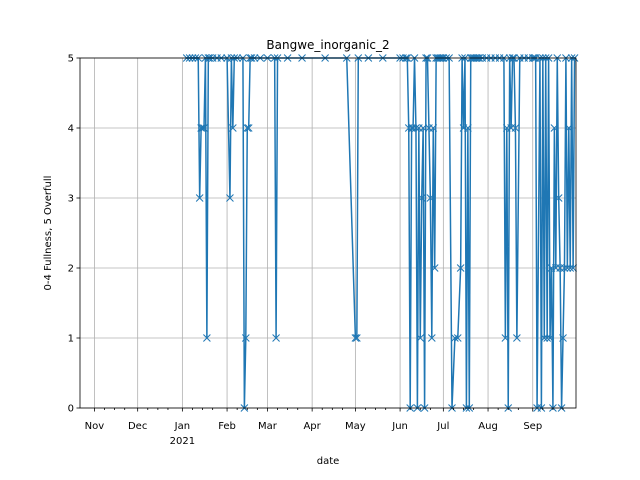 The height and width of the screenshot is (480, 640). Describe the element at coordinates (488, 426) in the screenshot. I see `x-tick-label: Aug` at that location.